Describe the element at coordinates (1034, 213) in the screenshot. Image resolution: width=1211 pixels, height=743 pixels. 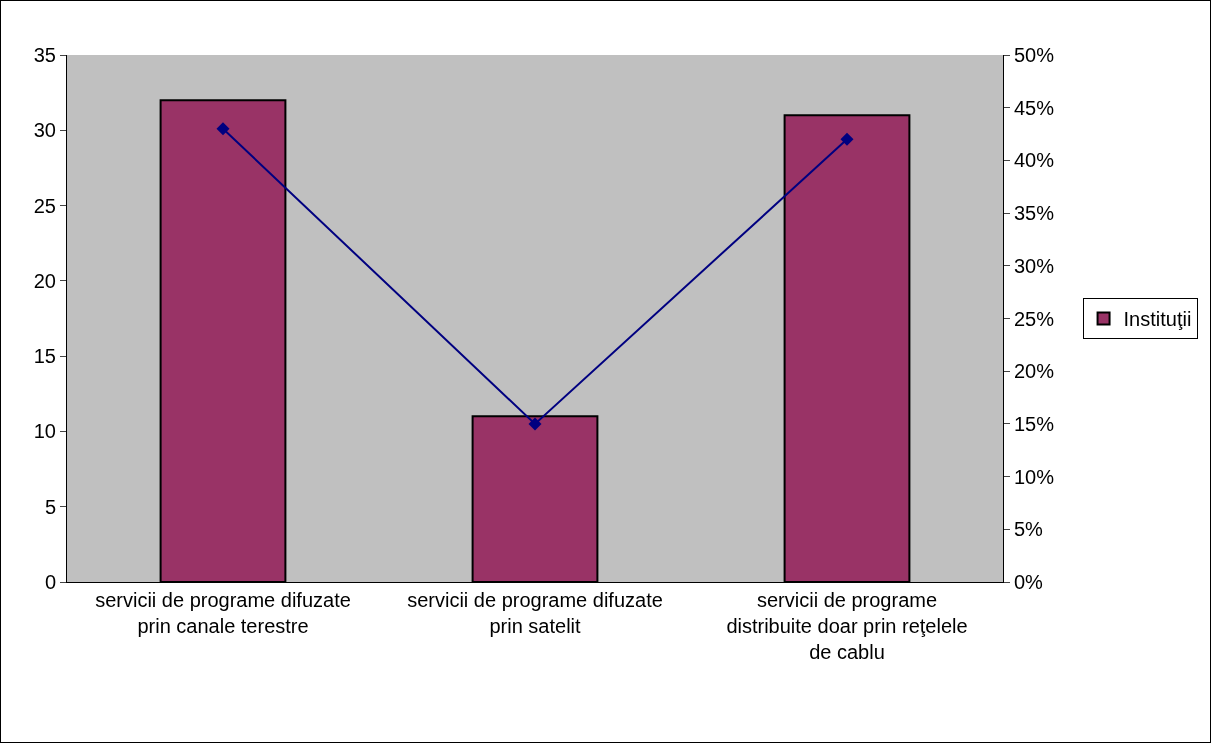
I see `y2-tick-label: 35%` at that location.